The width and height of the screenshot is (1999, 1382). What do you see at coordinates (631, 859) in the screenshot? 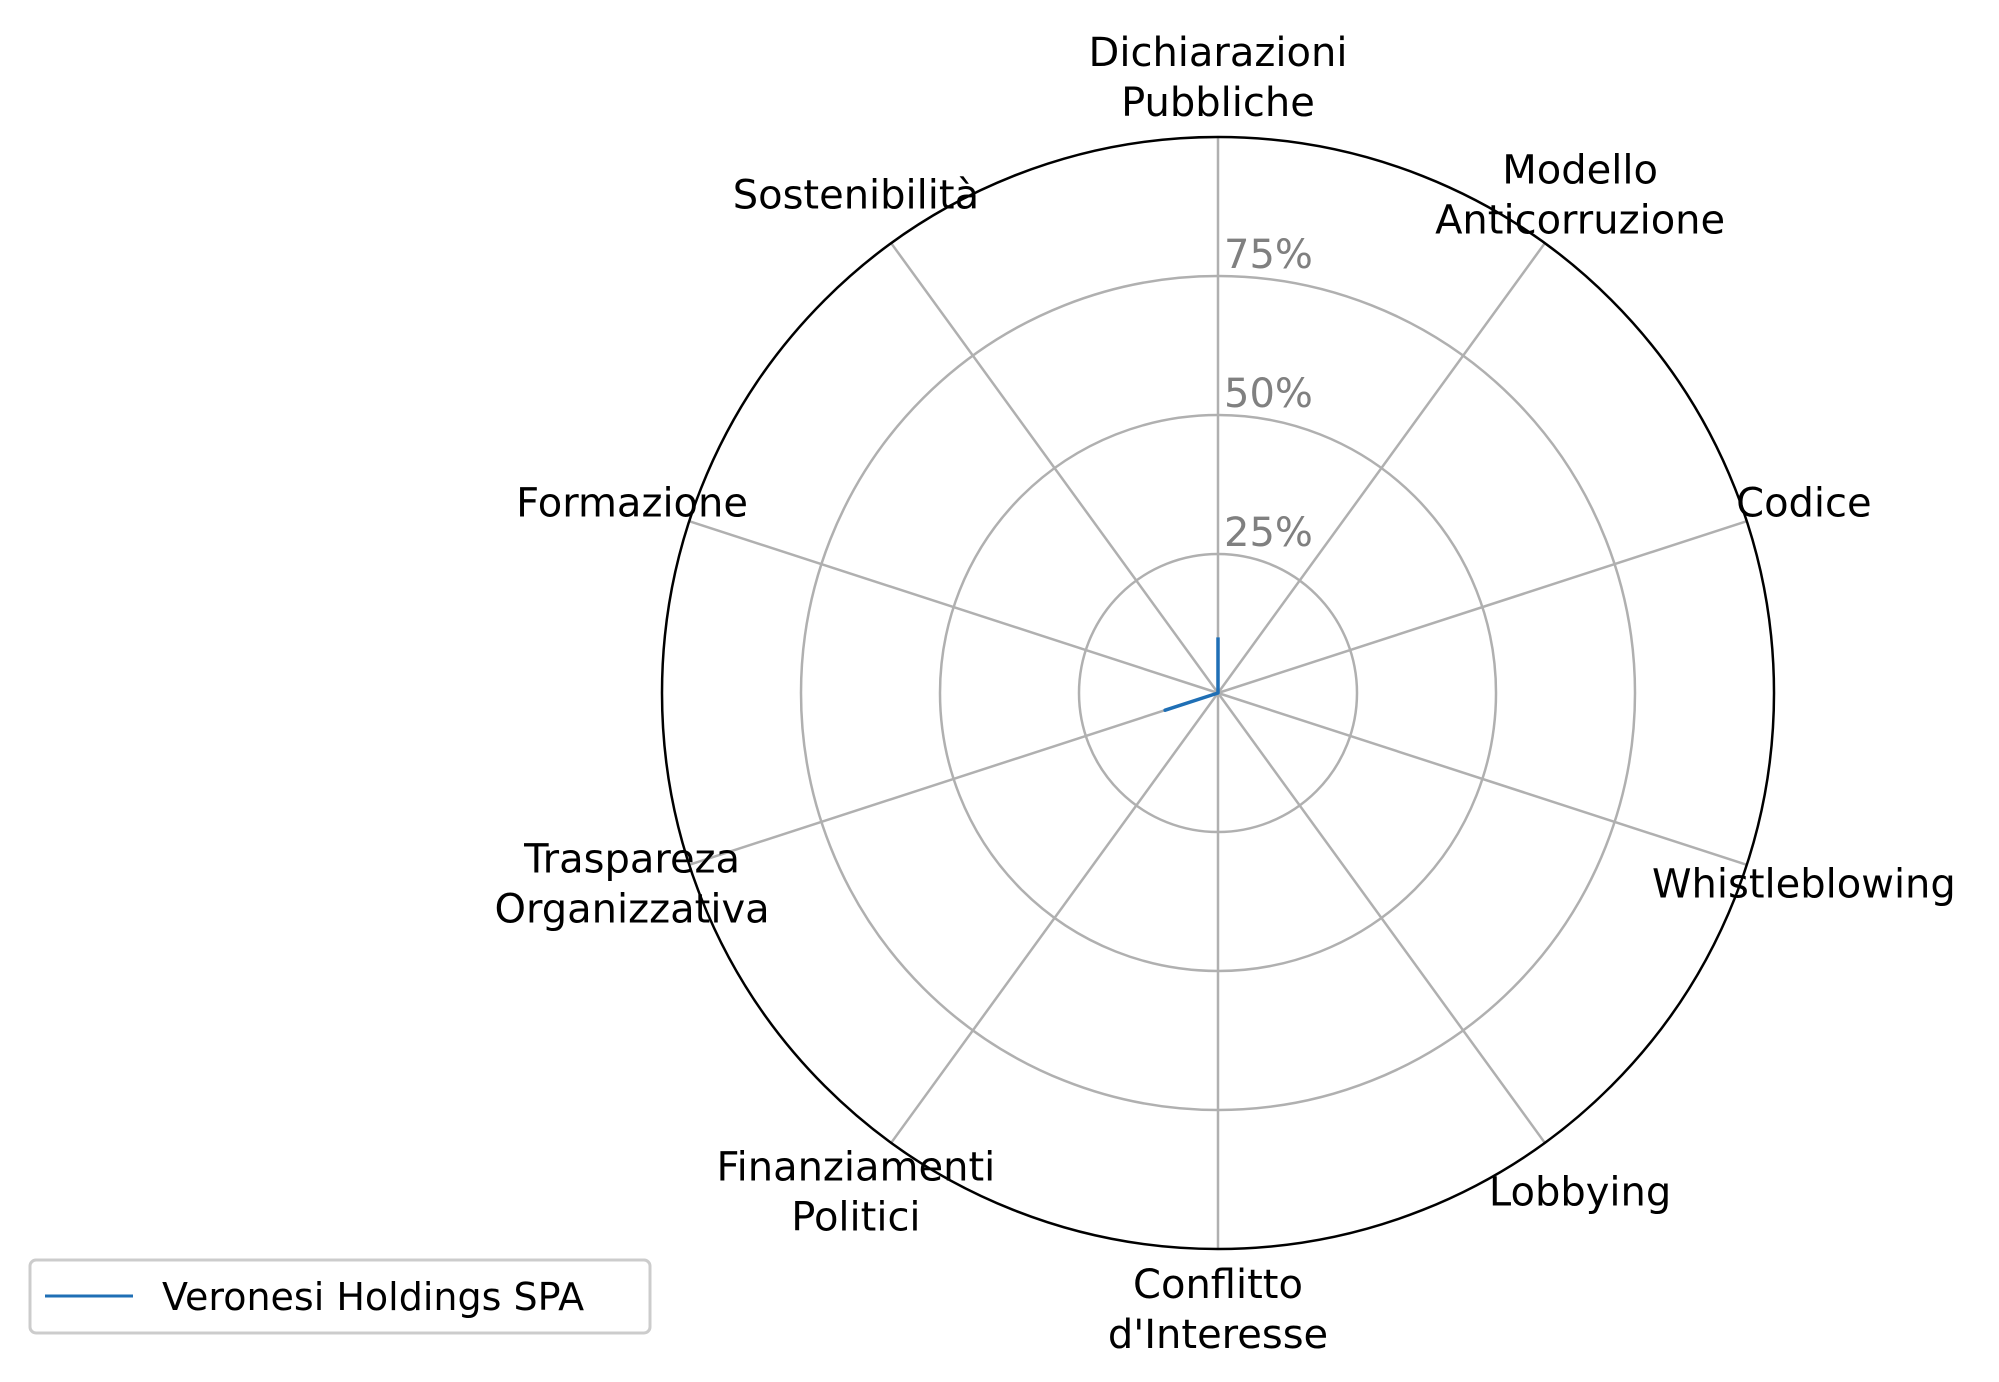
I see `category-label-line: Traspareza` at bounding box center [631, 859].